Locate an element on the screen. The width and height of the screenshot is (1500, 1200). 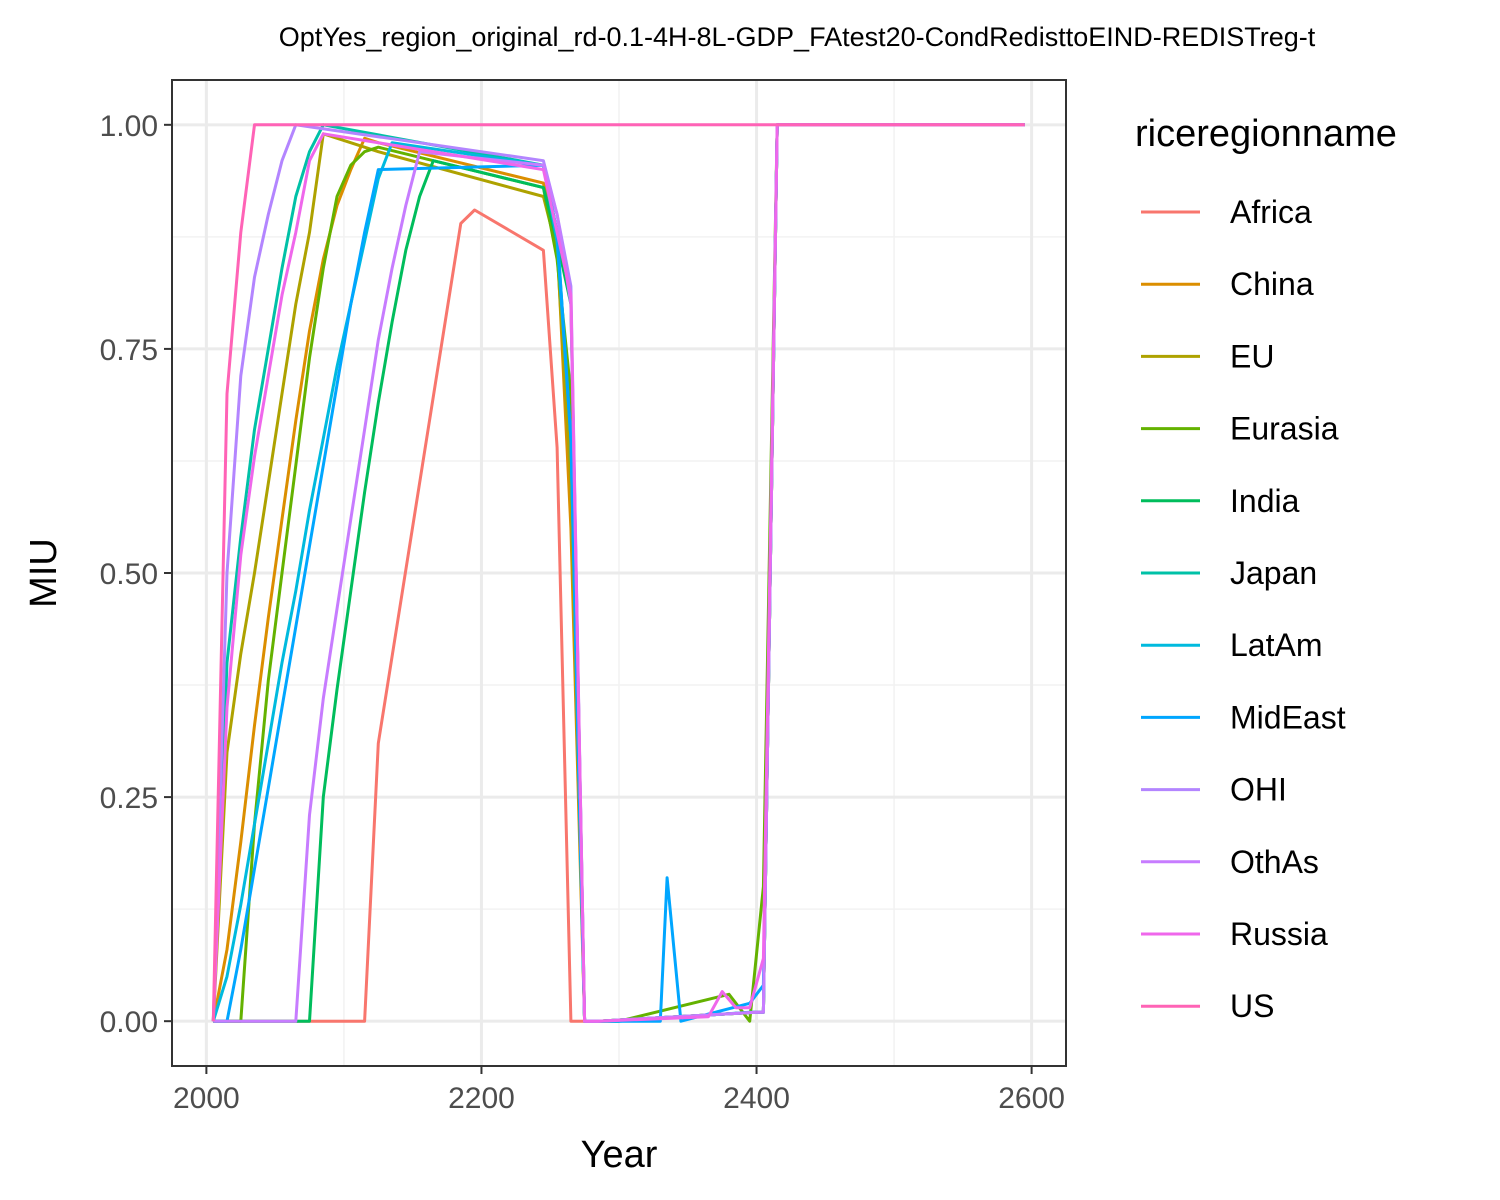
y-tick-label: 0.75 is located at coordinates (129, 350).